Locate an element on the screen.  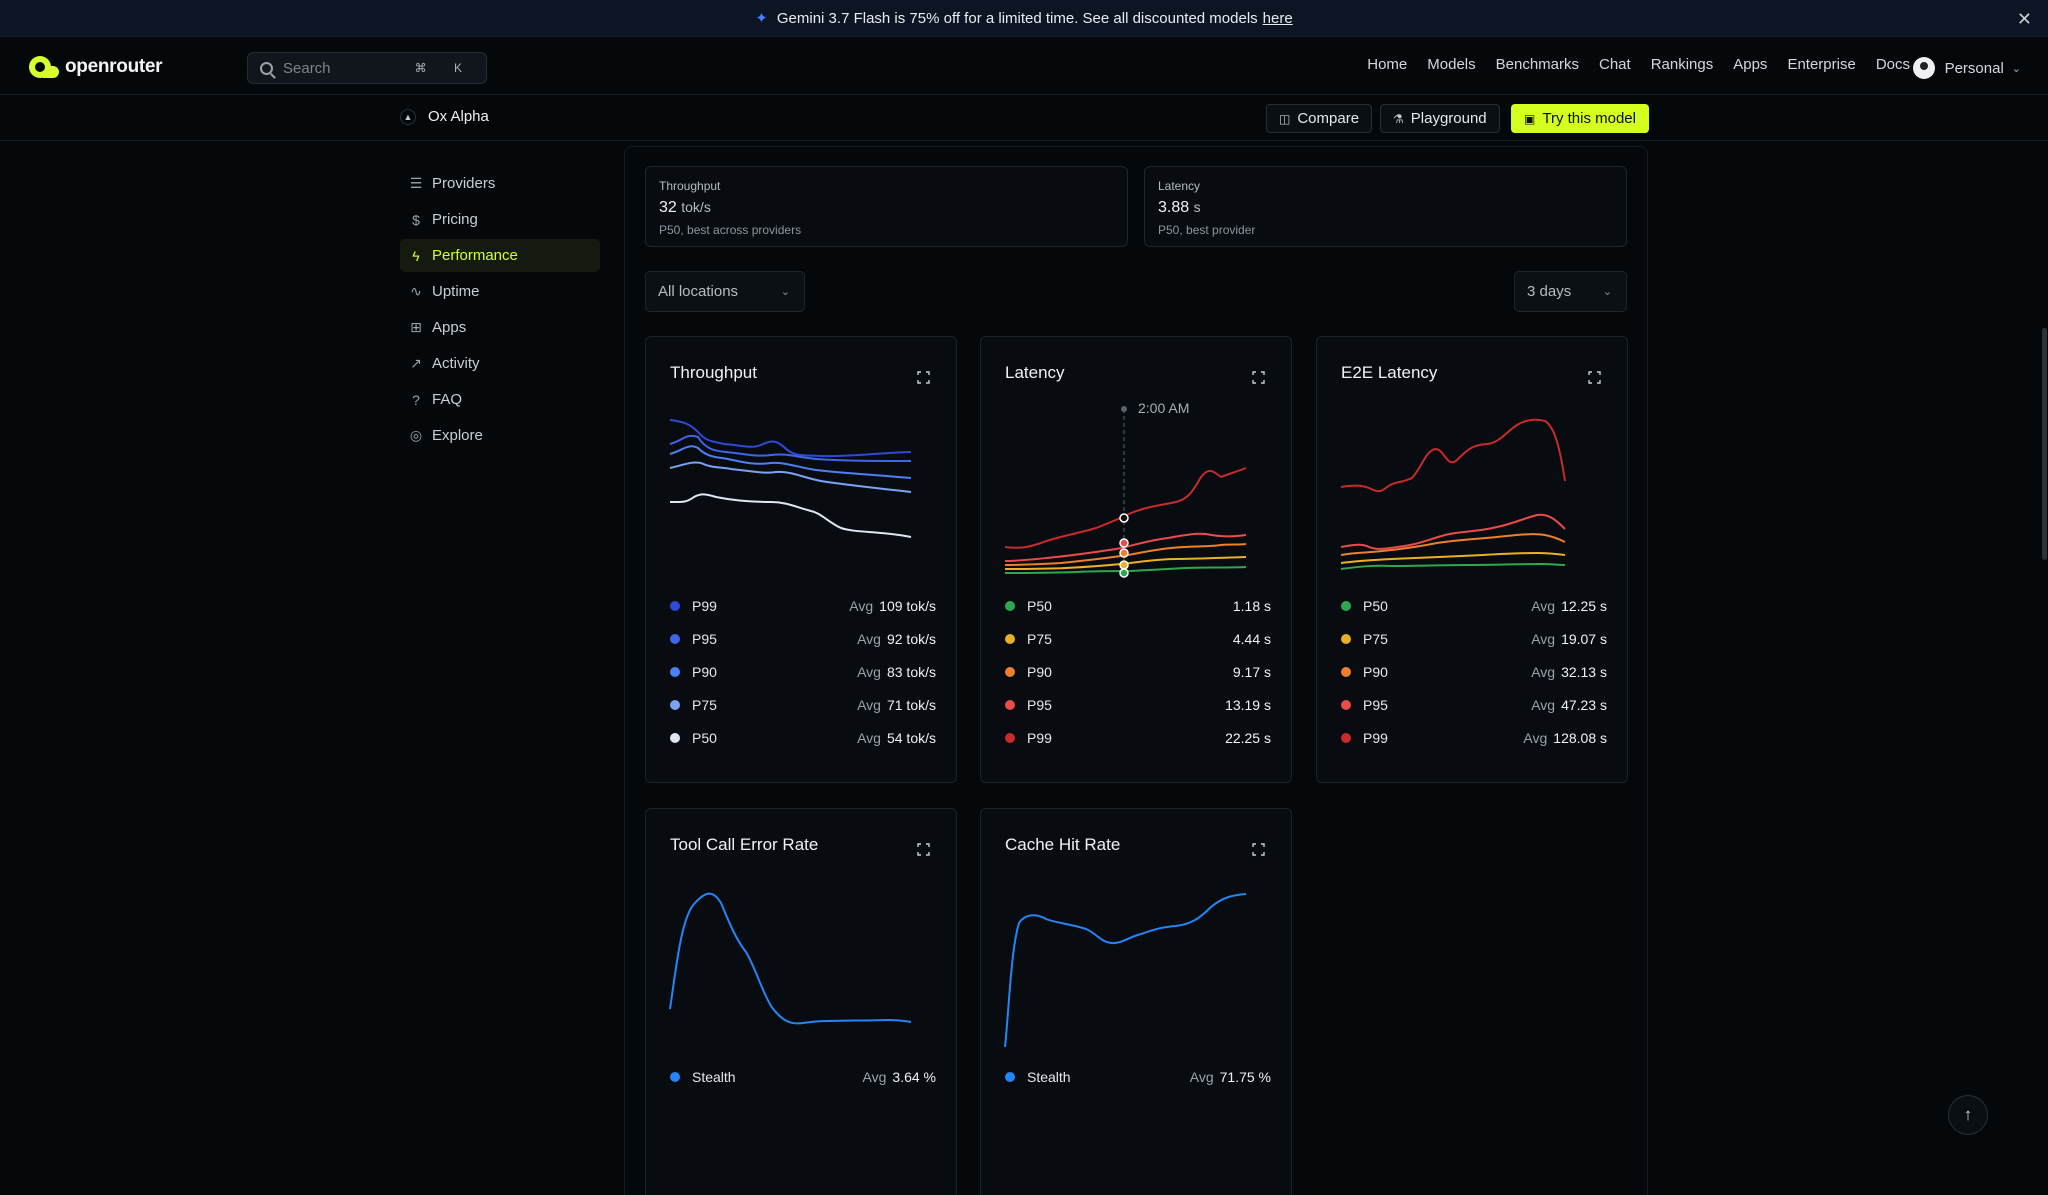
legend-value: 1.18 s is located at coordinates (1251, 605).